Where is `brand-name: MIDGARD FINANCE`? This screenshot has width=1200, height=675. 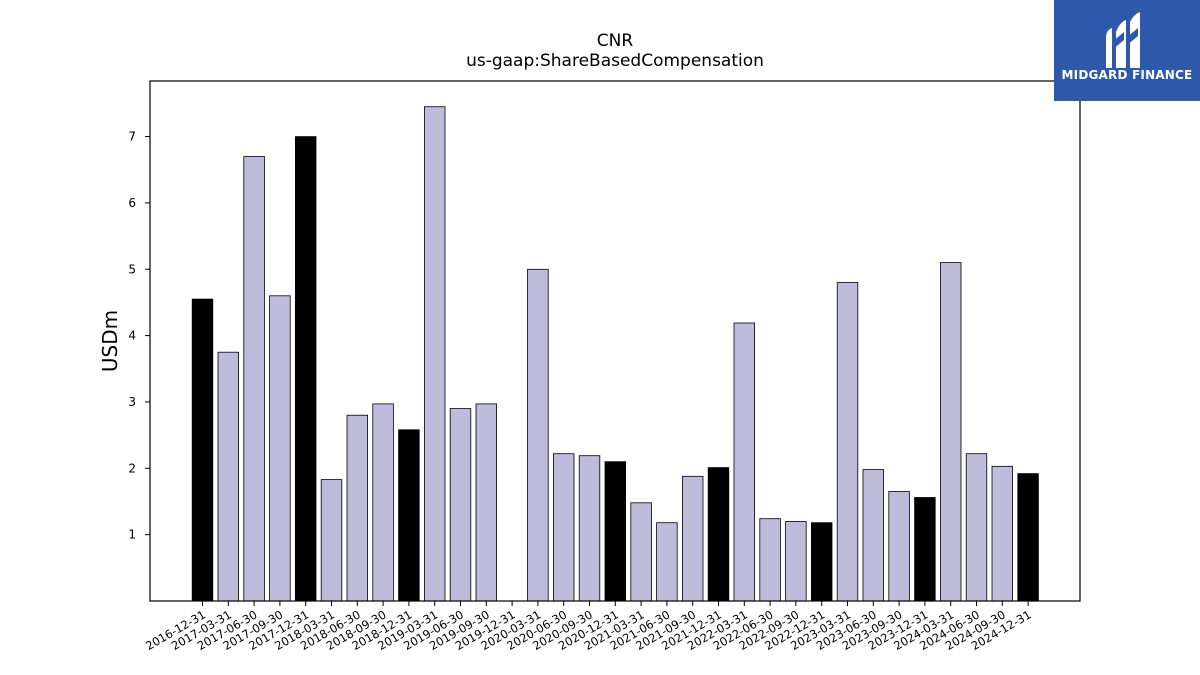 brand-name: MIDGARD FINANCE is located at coordinates (1127, 75).